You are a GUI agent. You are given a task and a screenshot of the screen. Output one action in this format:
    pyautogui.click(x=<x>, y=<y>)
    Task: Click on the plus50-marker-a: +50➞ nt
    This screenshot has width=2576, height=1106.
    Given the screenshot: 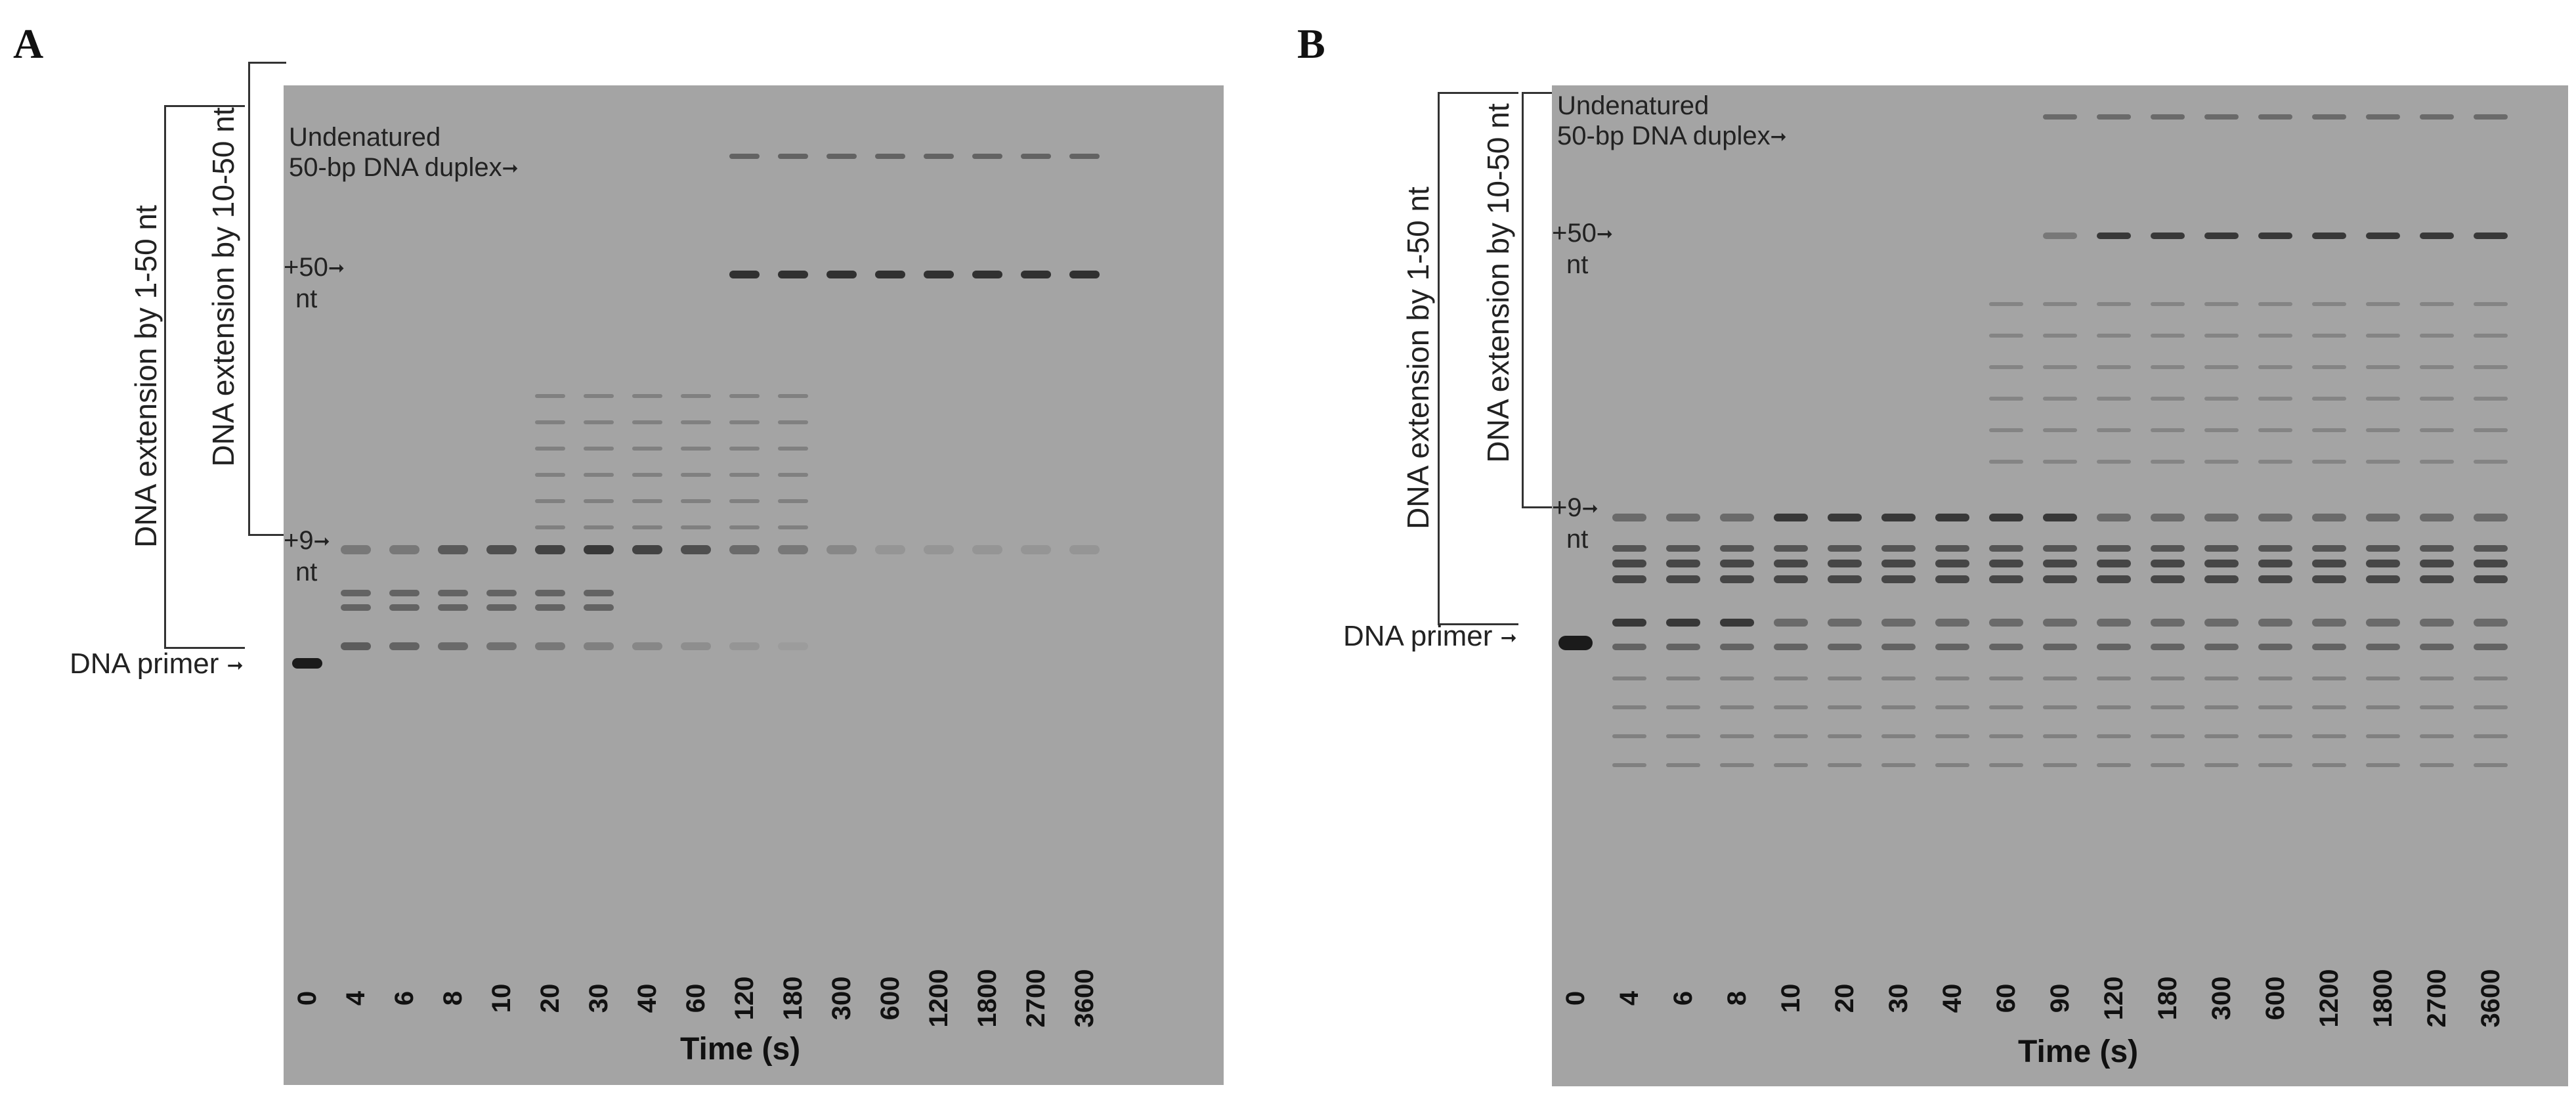 What is the action you would take?
    pyautogui.click(x=314, y=283)
    